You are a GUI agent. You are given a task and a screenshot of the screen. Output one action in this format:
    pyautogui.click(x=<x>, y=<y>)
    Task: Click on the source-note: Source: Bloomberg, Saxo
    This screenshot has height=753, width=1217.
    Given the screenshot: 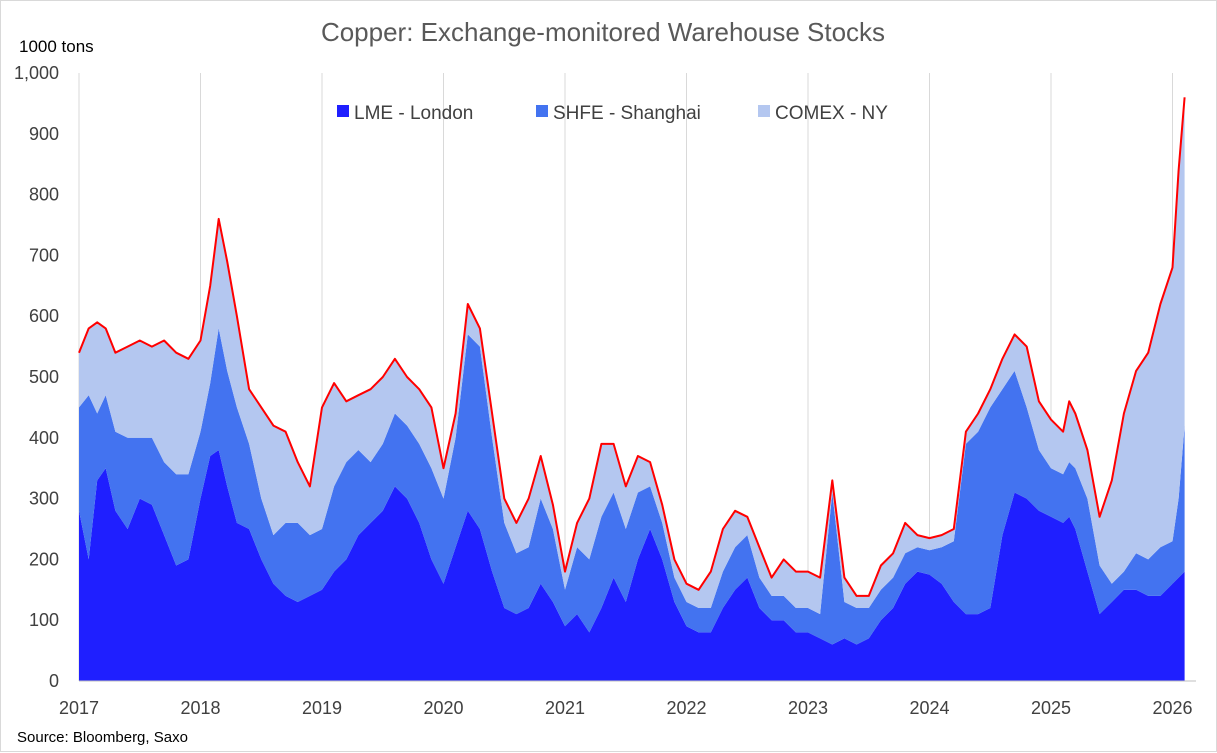 What is the action you would take?
    pyautogui.click(x=102, y=737)
    